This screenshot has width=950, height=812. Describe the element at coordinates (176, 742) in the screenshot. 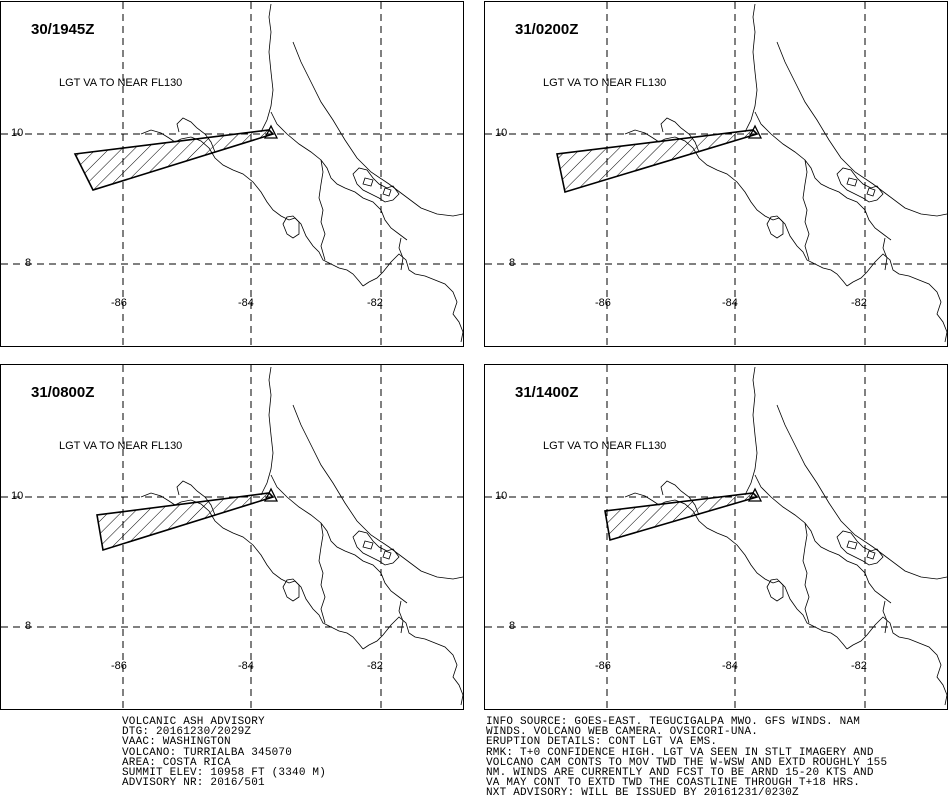

I see `advisory-line: VAAC: WASHINGTON` at that location.